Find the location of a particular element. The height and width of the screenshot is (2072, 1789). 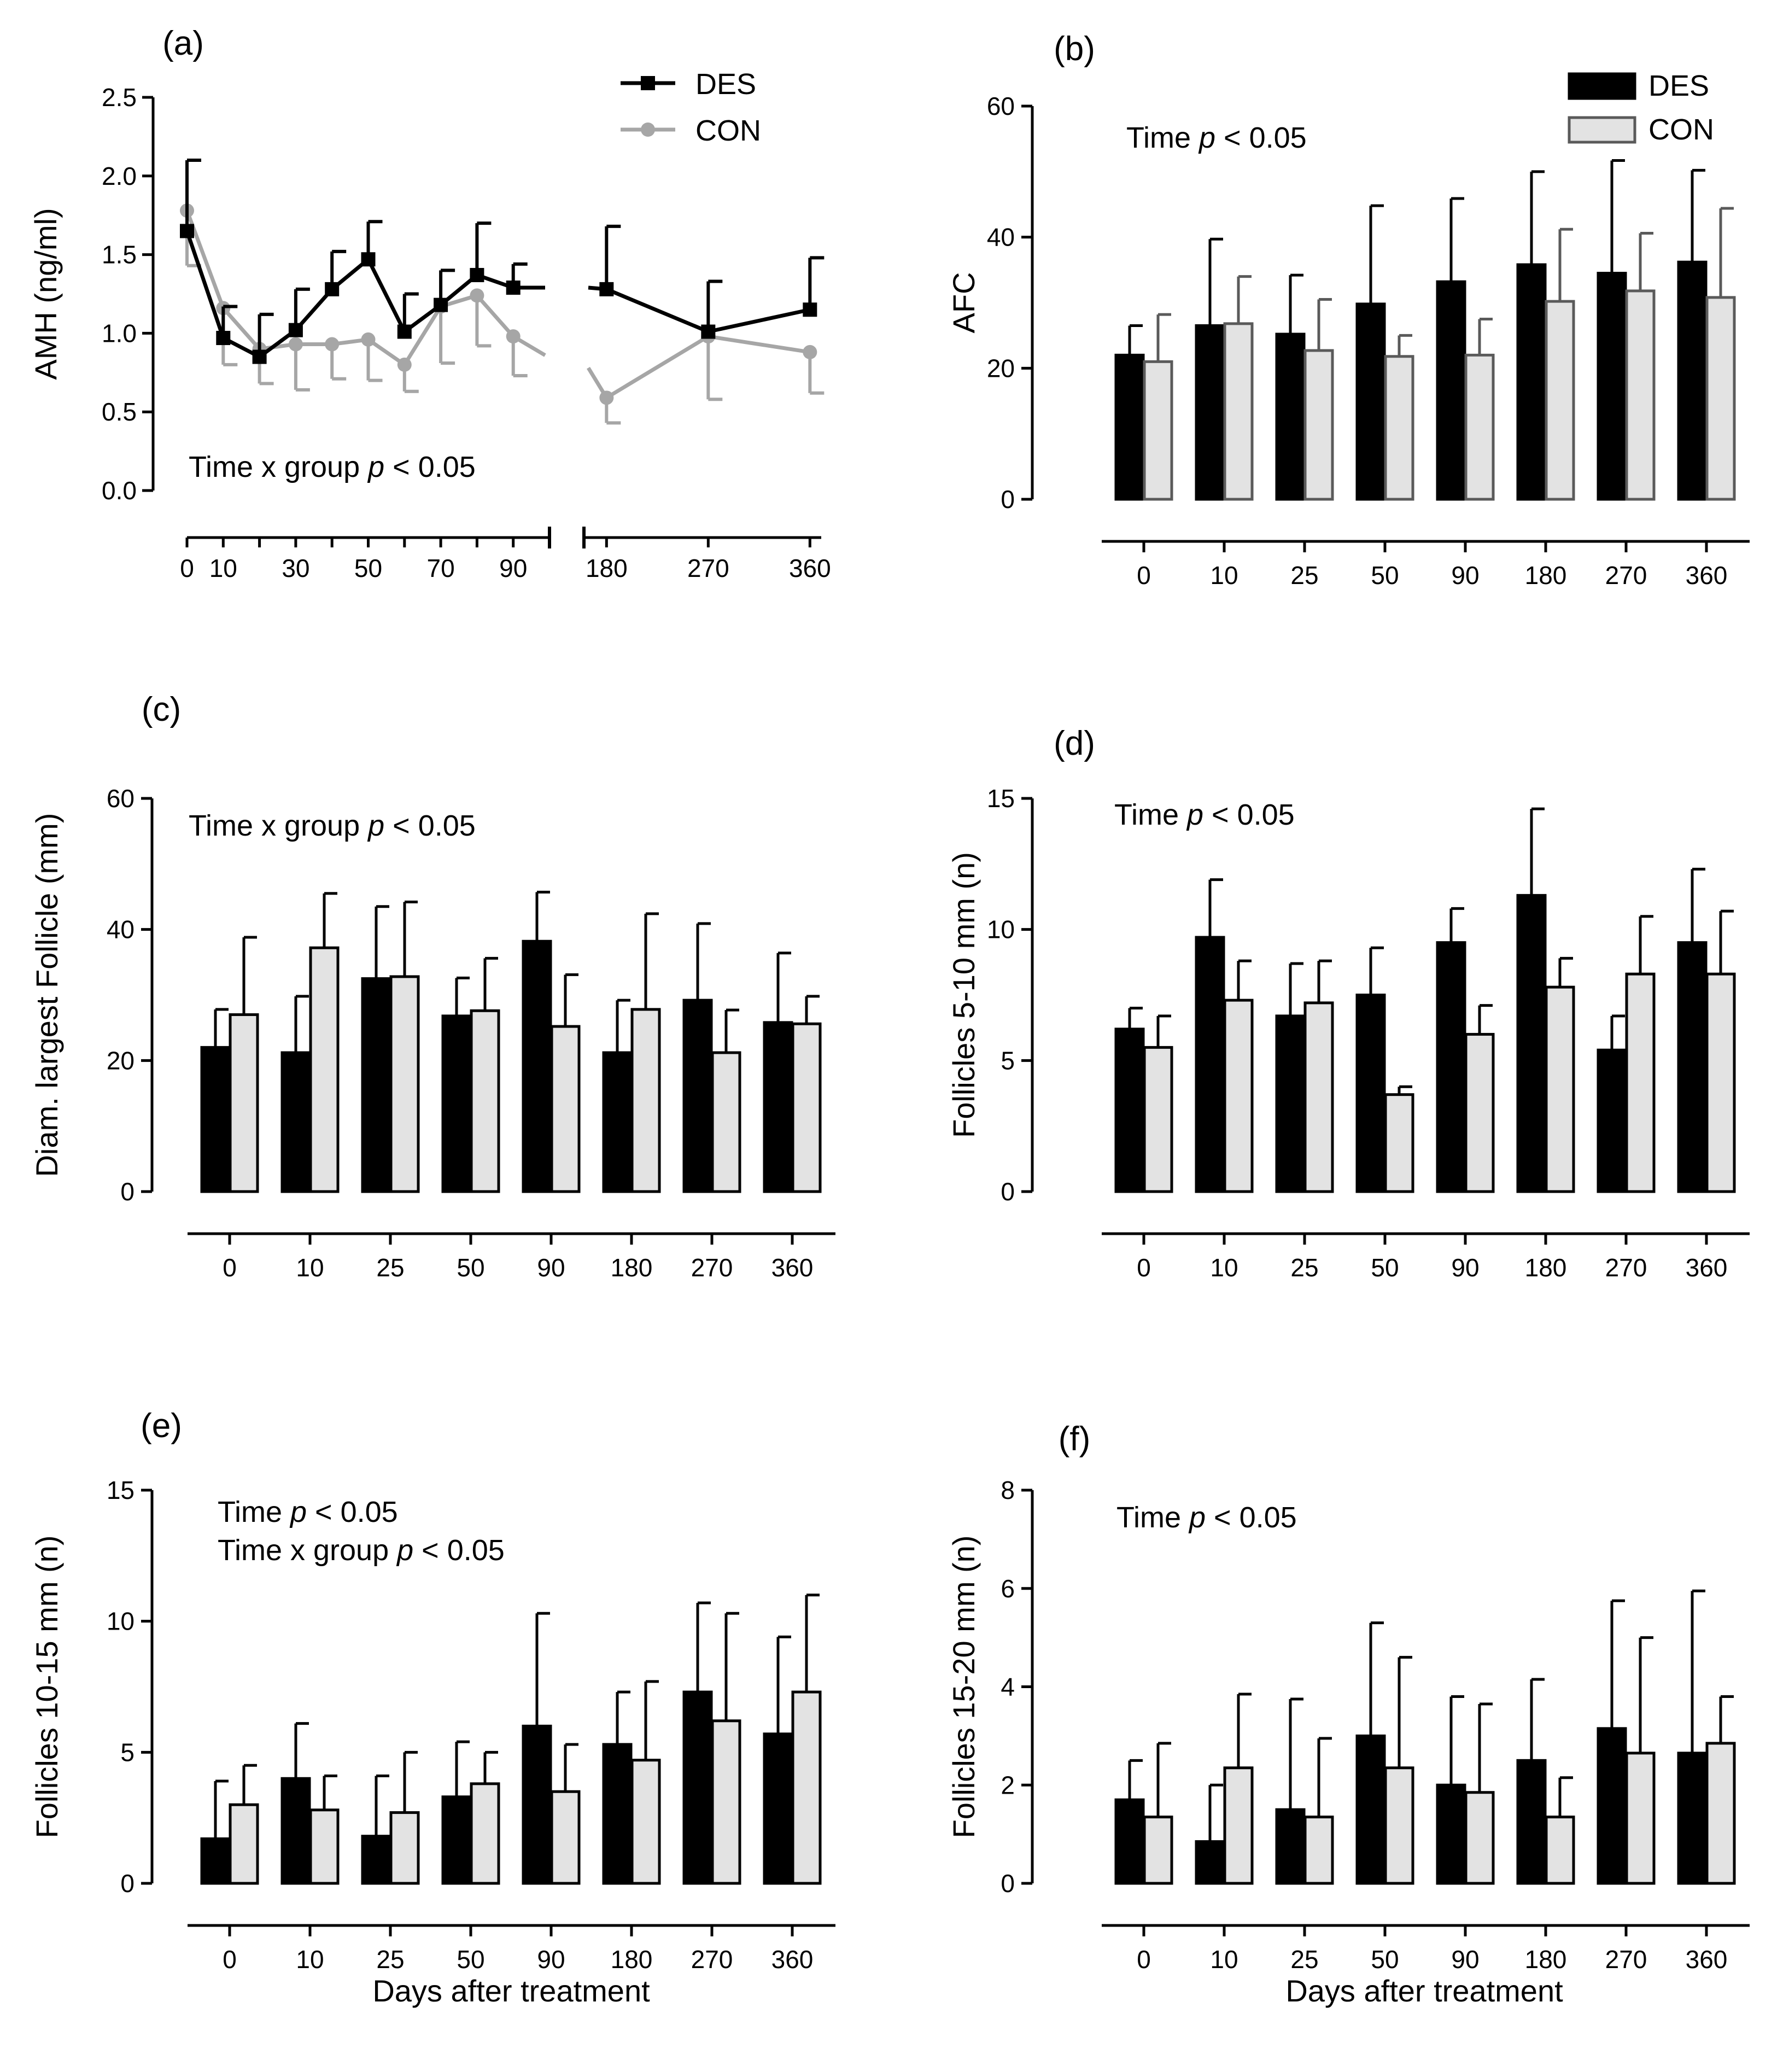

x-axis-title-left: Days after treatment is located at coordinates (511, 1991).